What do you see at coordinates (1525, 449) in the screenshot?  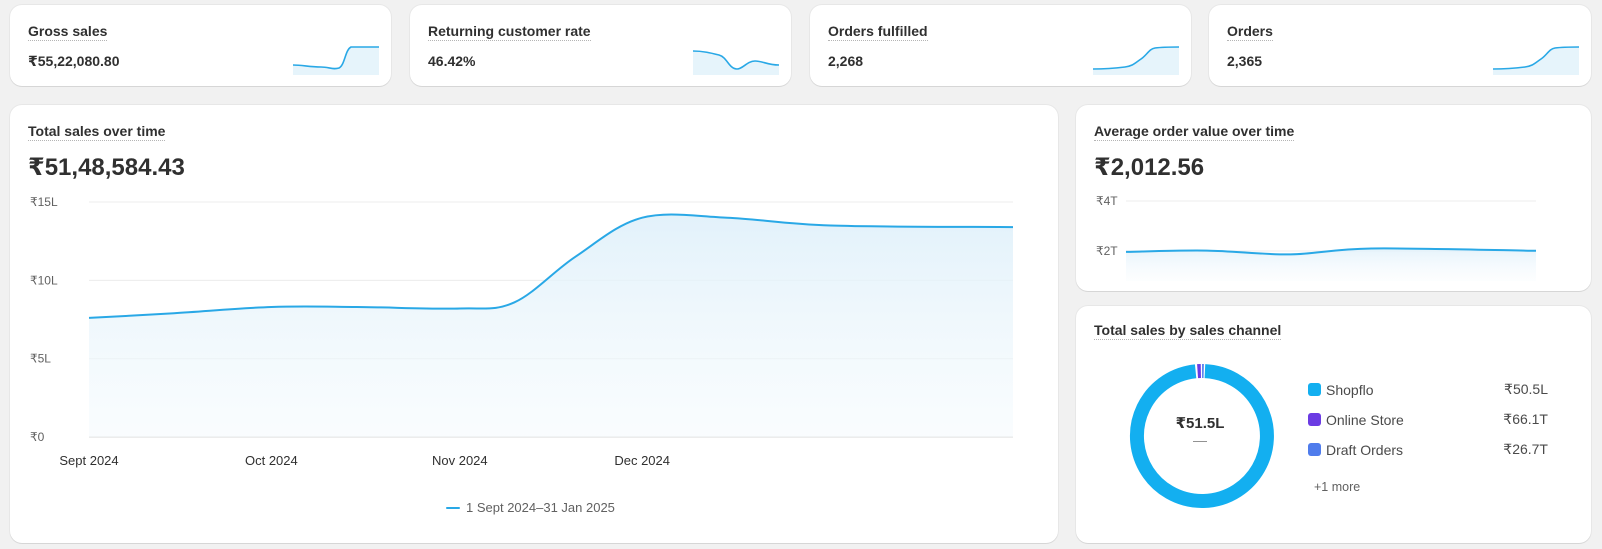 I see `channel-value: ₹26.7T` at bounding box center [1525, 449].